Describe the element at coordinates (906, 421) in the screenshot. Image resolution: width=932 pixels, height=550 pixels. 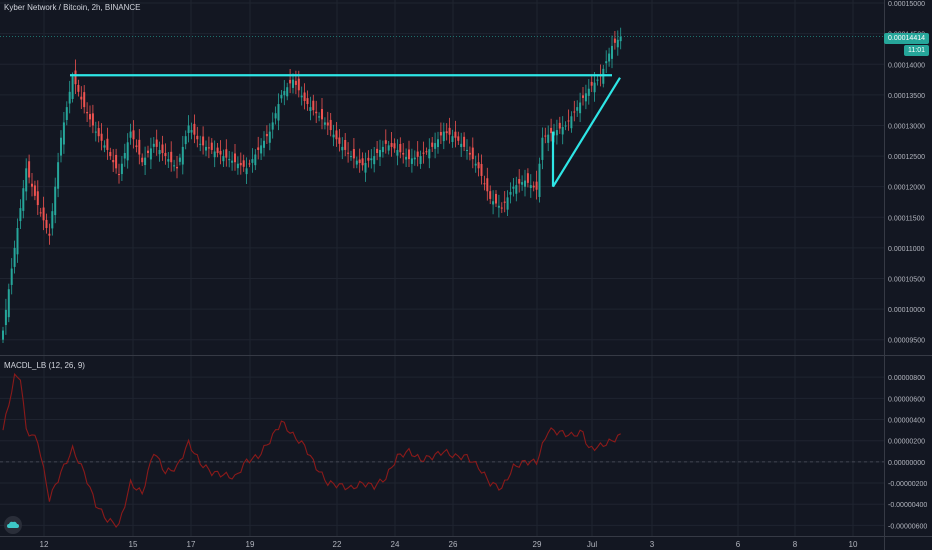
I see `macd-axis-label: 0.00000400` at that location.